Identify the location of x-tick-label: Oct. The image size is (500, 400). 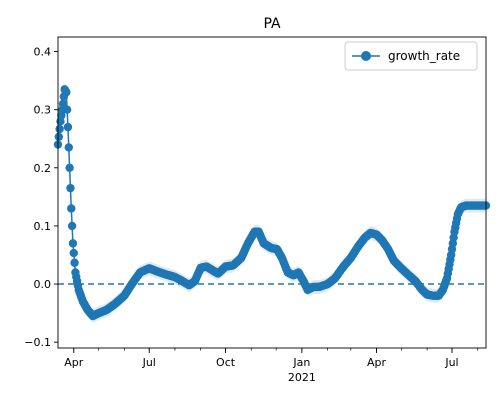
(226, 362).